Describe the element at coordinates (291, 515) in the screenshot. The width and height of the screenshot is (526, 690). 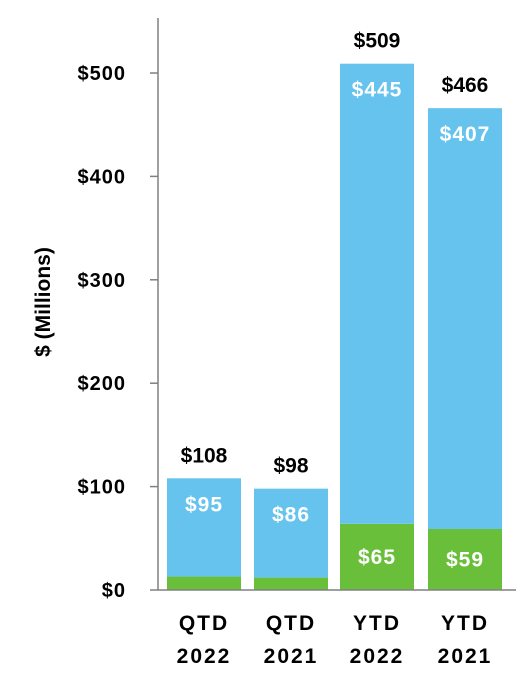
I see `segment-value-label: $86` at that location.